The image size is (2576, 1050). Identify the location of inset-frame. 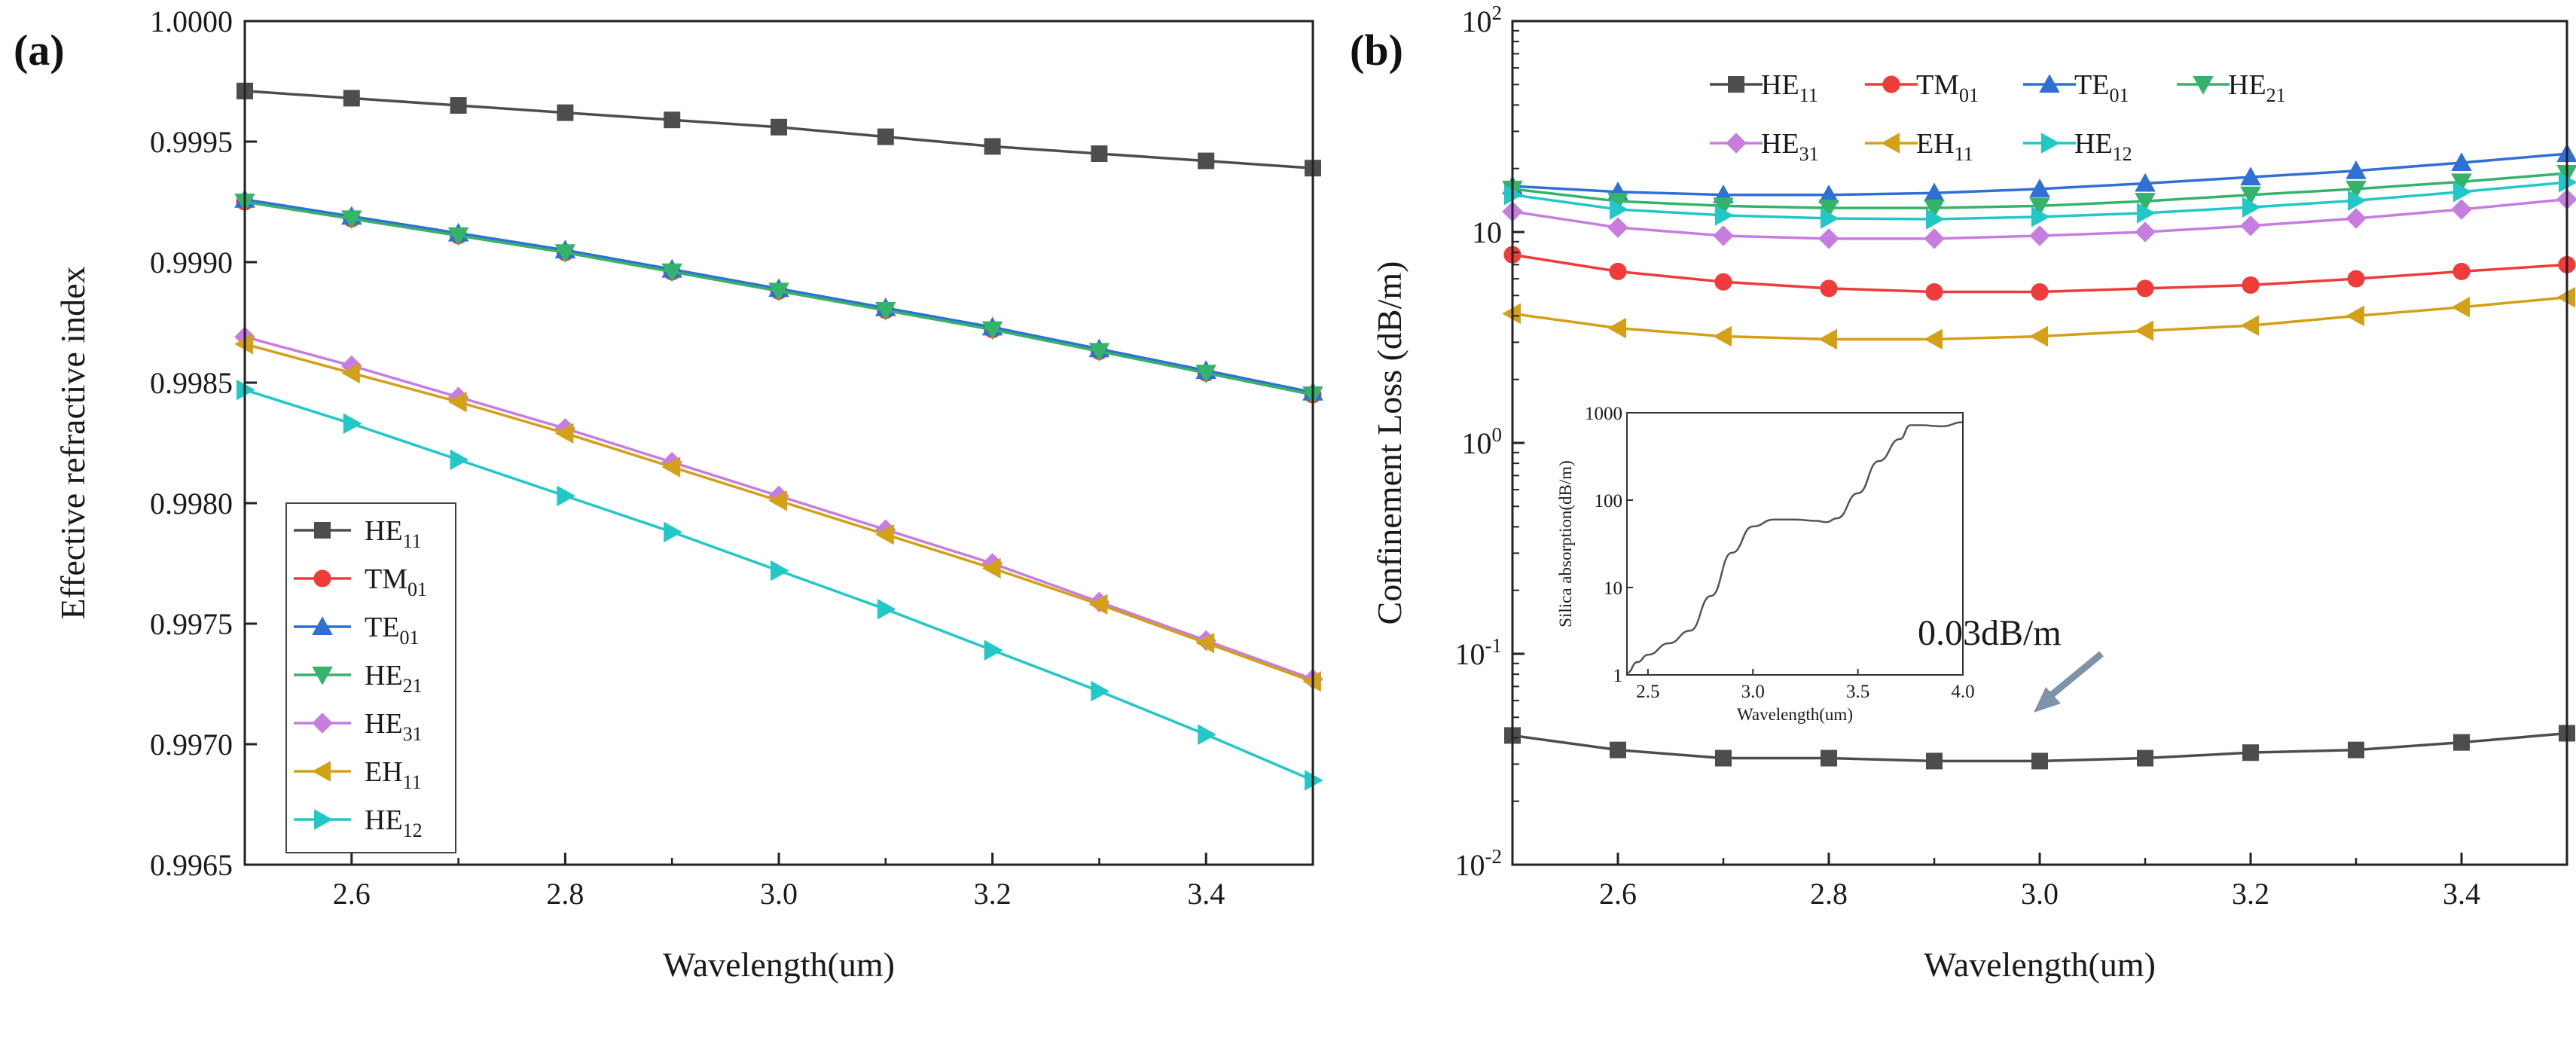
(1795, 544).